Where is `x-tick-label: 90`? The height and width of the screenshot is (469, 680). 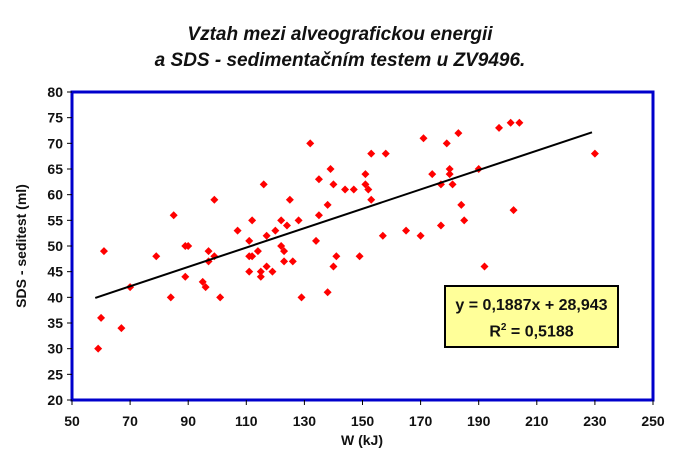
x-tick-label: 90 is located at coordinates (188, 421).